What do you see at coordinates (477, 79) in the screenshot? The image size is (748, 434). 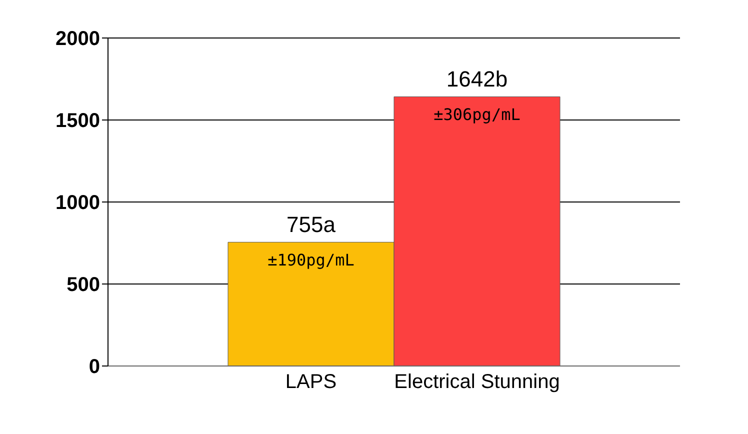 I see `data-label: 1642b` at bounding box center [477, 79].